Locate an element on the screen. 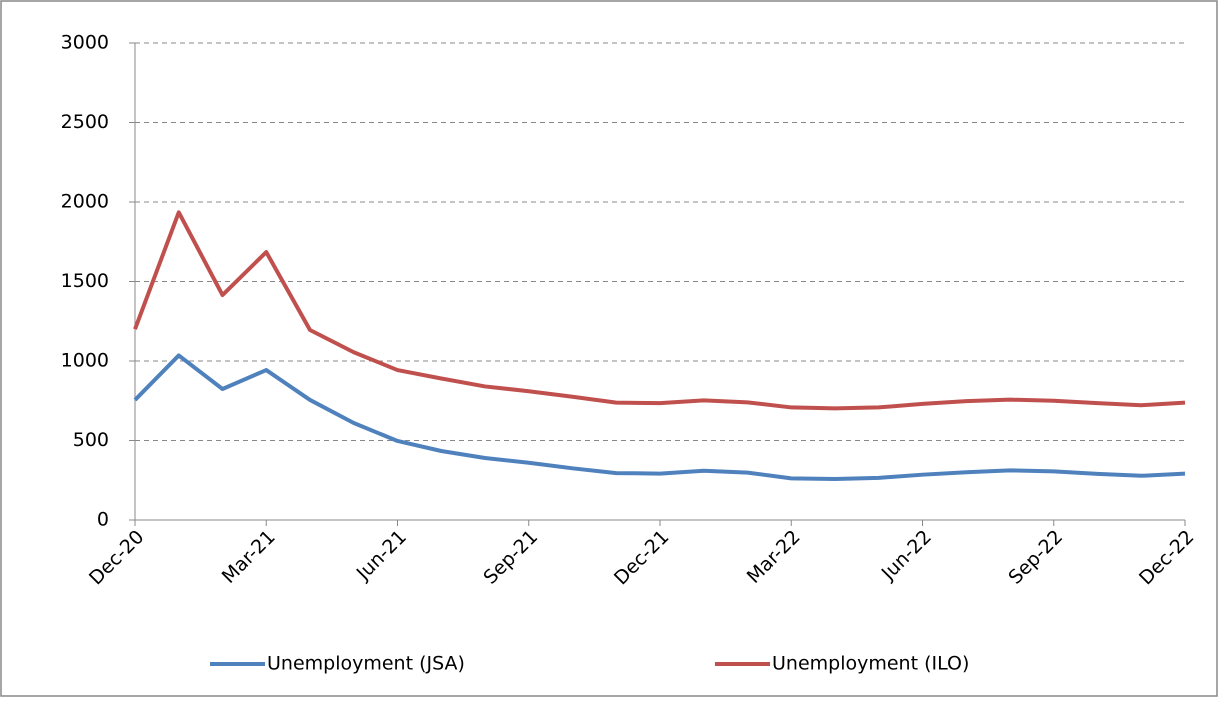  y-tick-label: 1500 is located at coordinates (85, 281).